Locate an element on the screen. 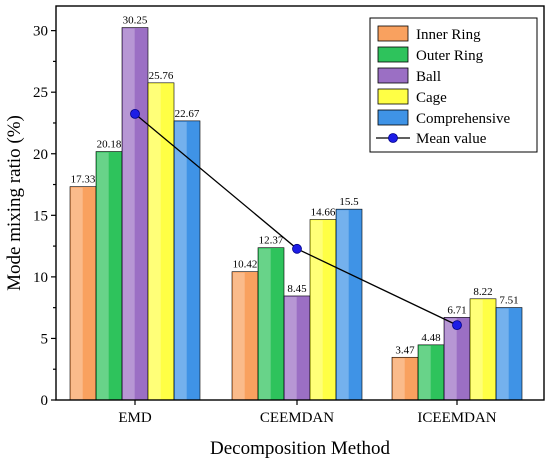 The height and width of the screenshot is (461, 550). bar-cage-ceemdan is located at coordinates (323, 310).